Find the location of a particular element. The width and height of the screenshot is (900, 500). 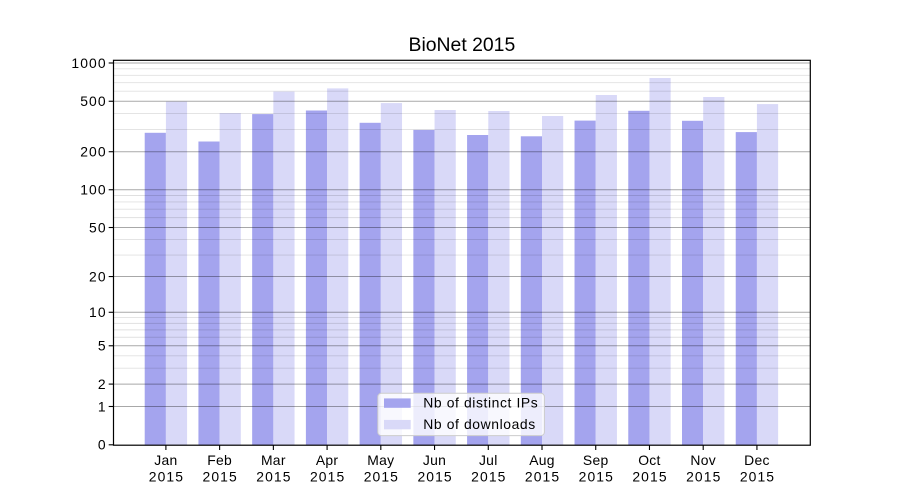

svg-text: Mar is located at coordinates (273, 460).